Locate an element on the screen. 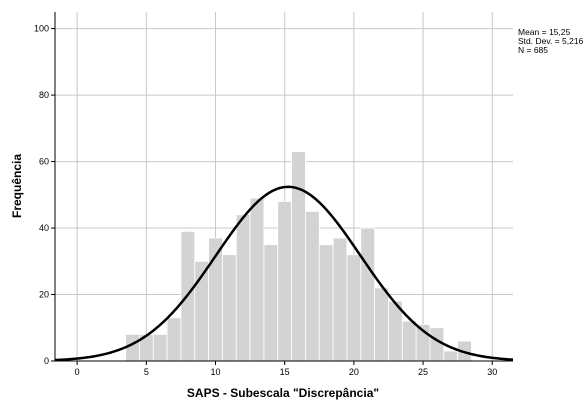 The image size is (586, 401). y-tick-labels: 0 20 40 60 80 100 is located at coordinates (41, 195).